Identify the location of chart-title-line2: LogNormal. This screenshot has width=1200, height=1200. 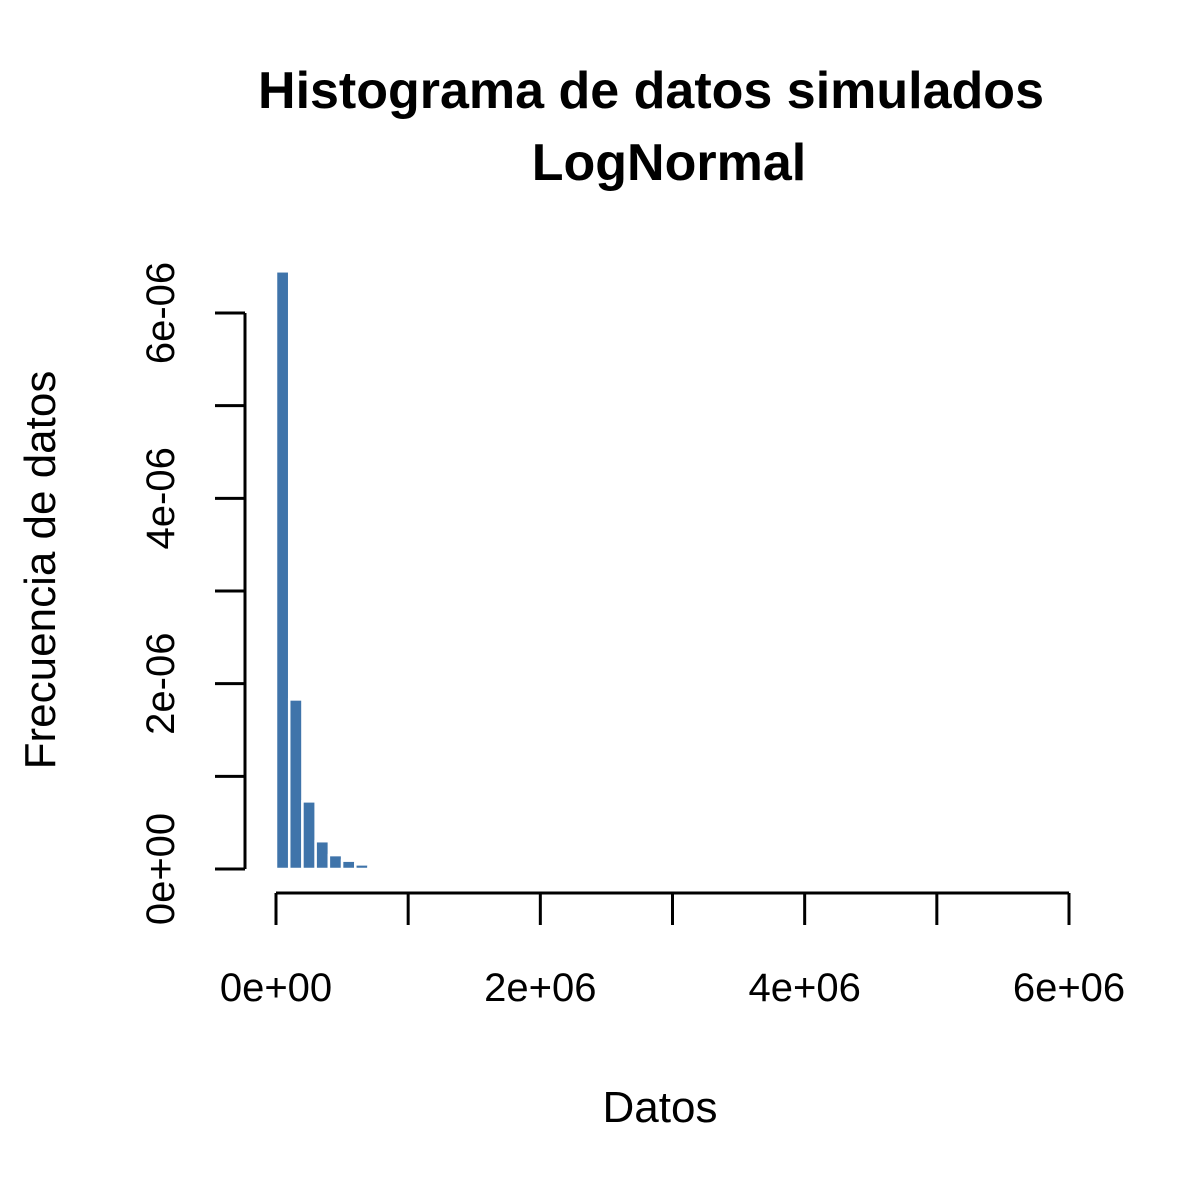
(669, 163).